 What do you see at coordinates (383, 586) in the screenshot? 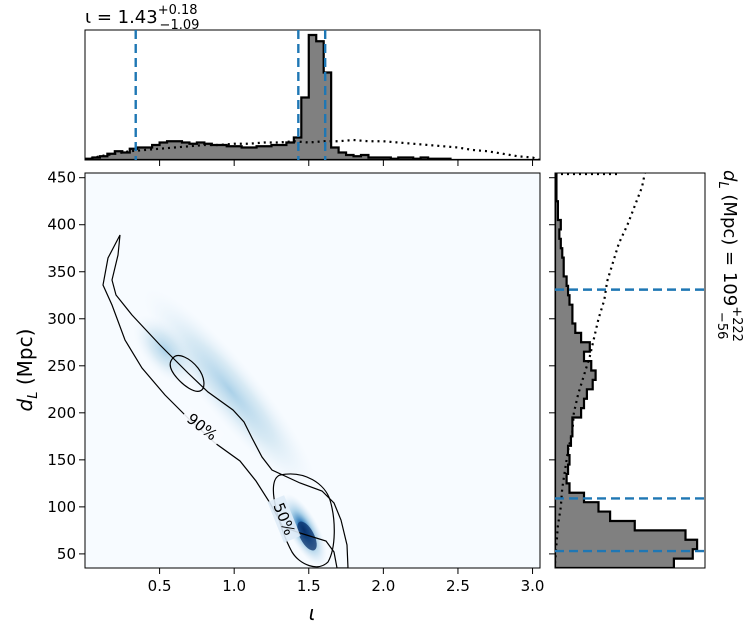
I see `x-tick-label: 2.0` at bounding box center [383, 586].